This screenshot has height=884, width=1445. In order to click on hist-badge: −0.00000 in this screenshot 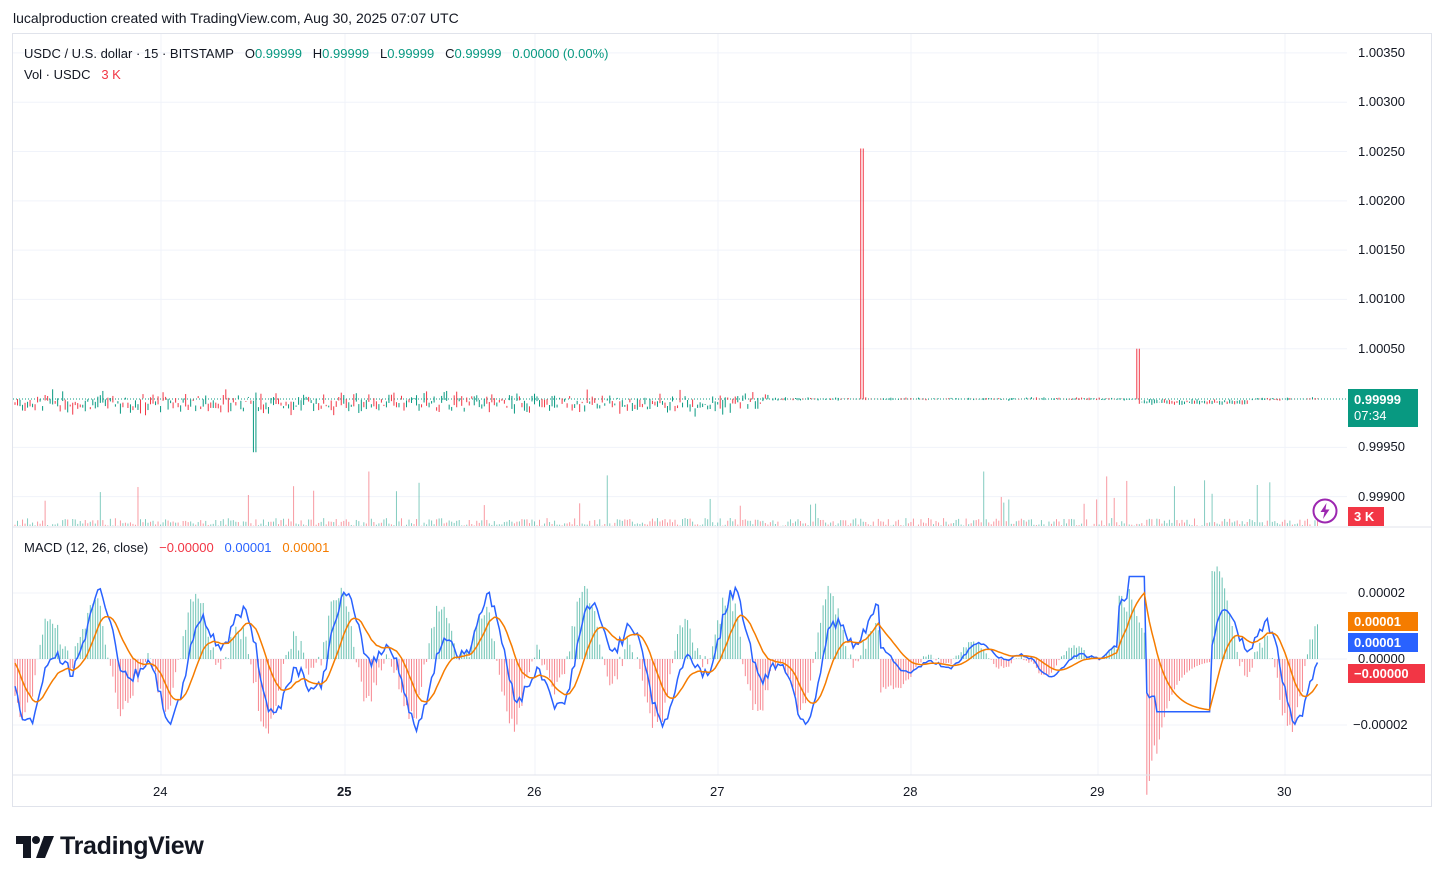, I will do `click(1386, 673)`.